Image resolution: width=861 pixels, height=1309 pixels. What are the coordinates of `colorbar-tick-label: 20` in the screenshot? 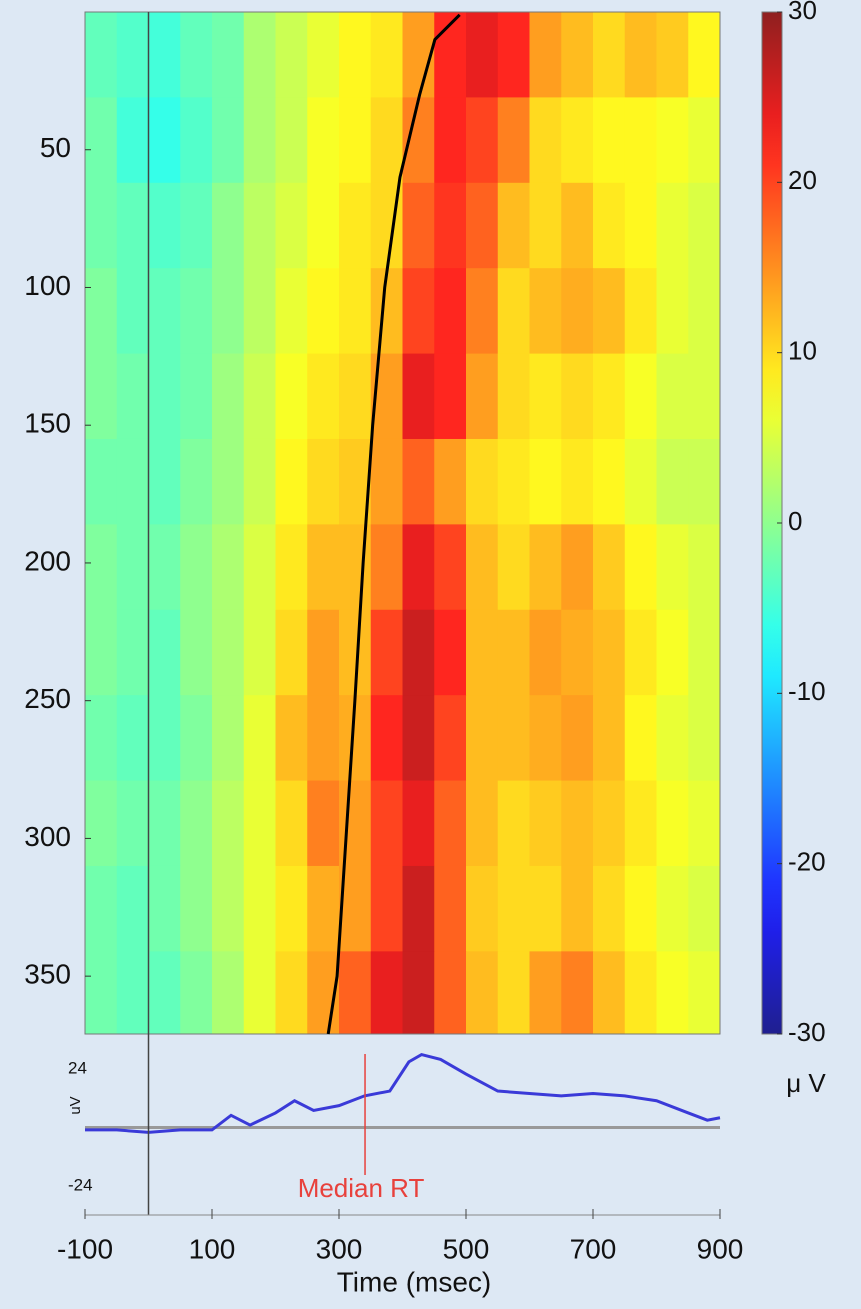 It's located at (802, 180).